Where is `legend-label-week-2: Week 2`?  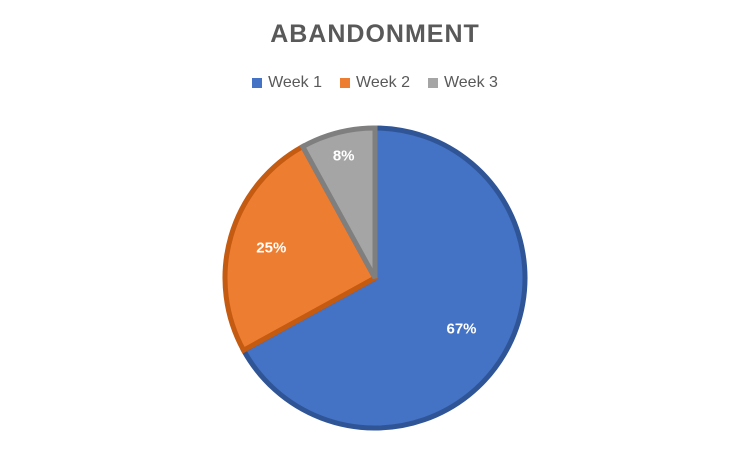
legend-label-week-2: Week 2 is located at coordinates (383, 82).